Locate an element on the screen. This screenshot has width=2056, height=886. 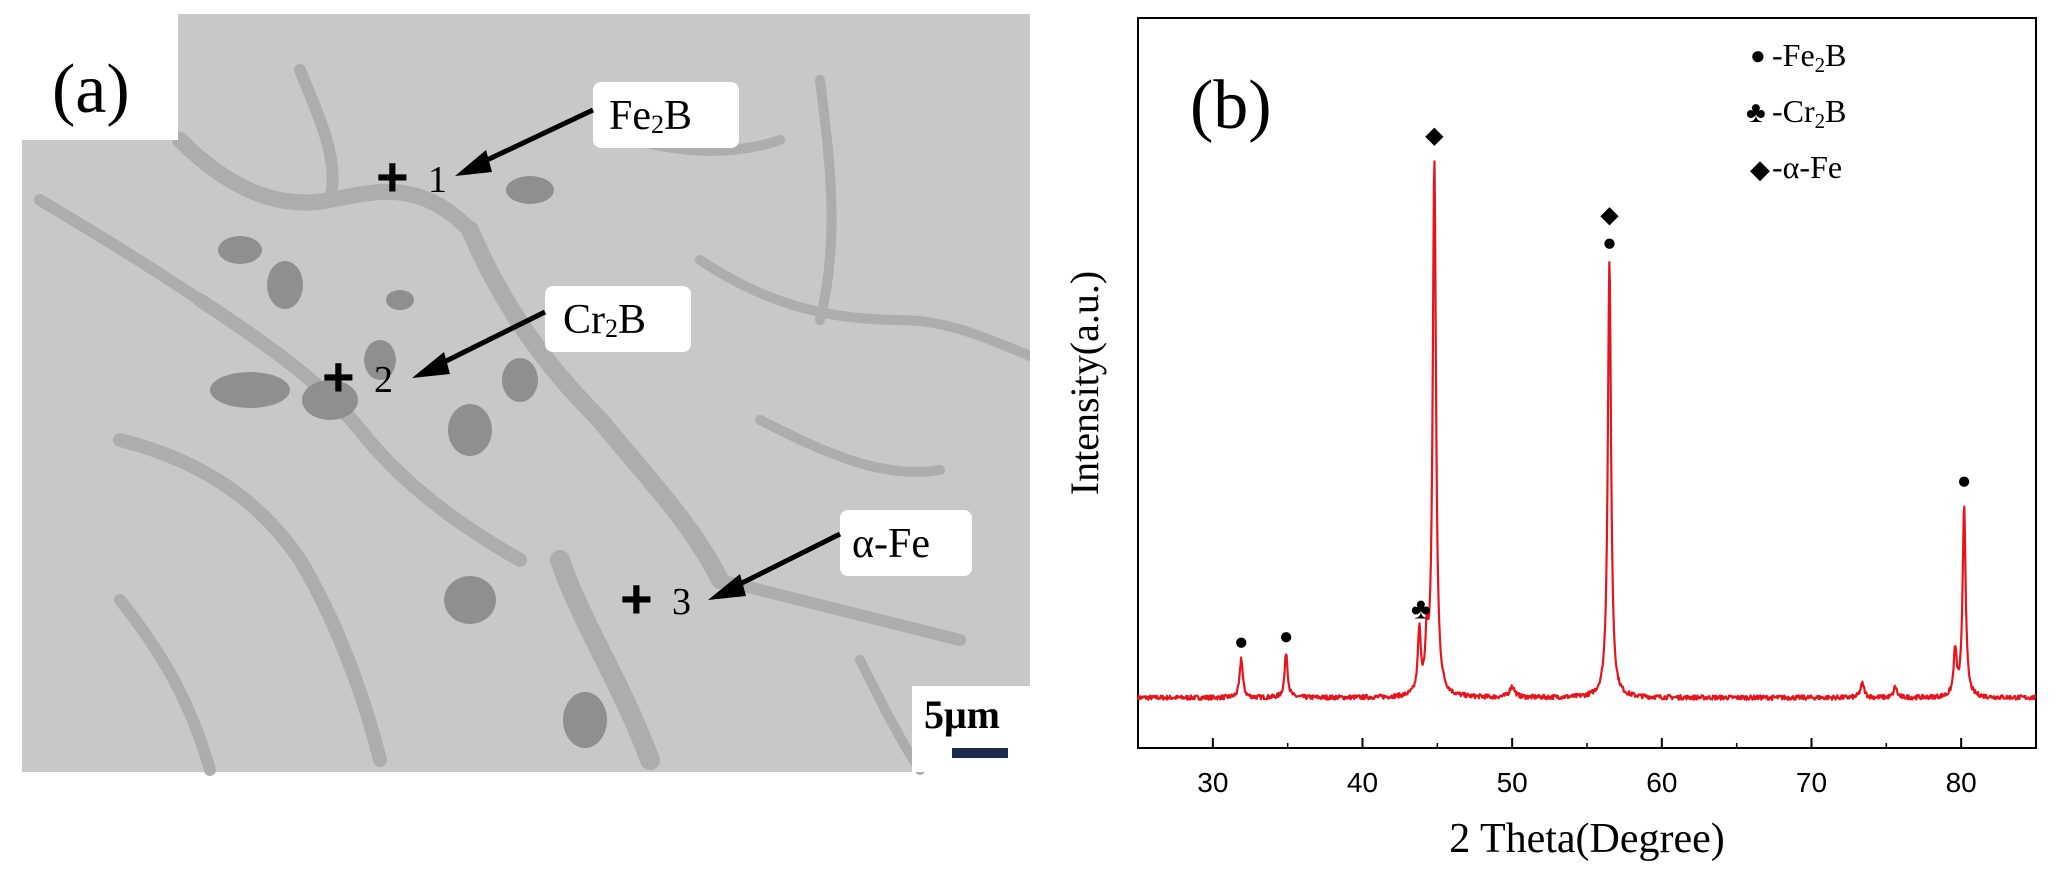
x-tick-label-80: 80 is located at coordinates (1961, 782).